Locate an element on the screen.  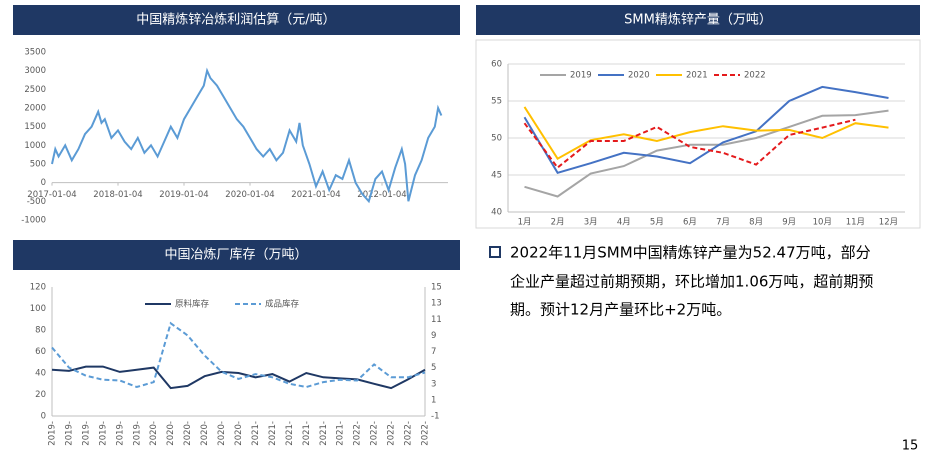
legend-label: 2021 is located at coordinates (697, 76).